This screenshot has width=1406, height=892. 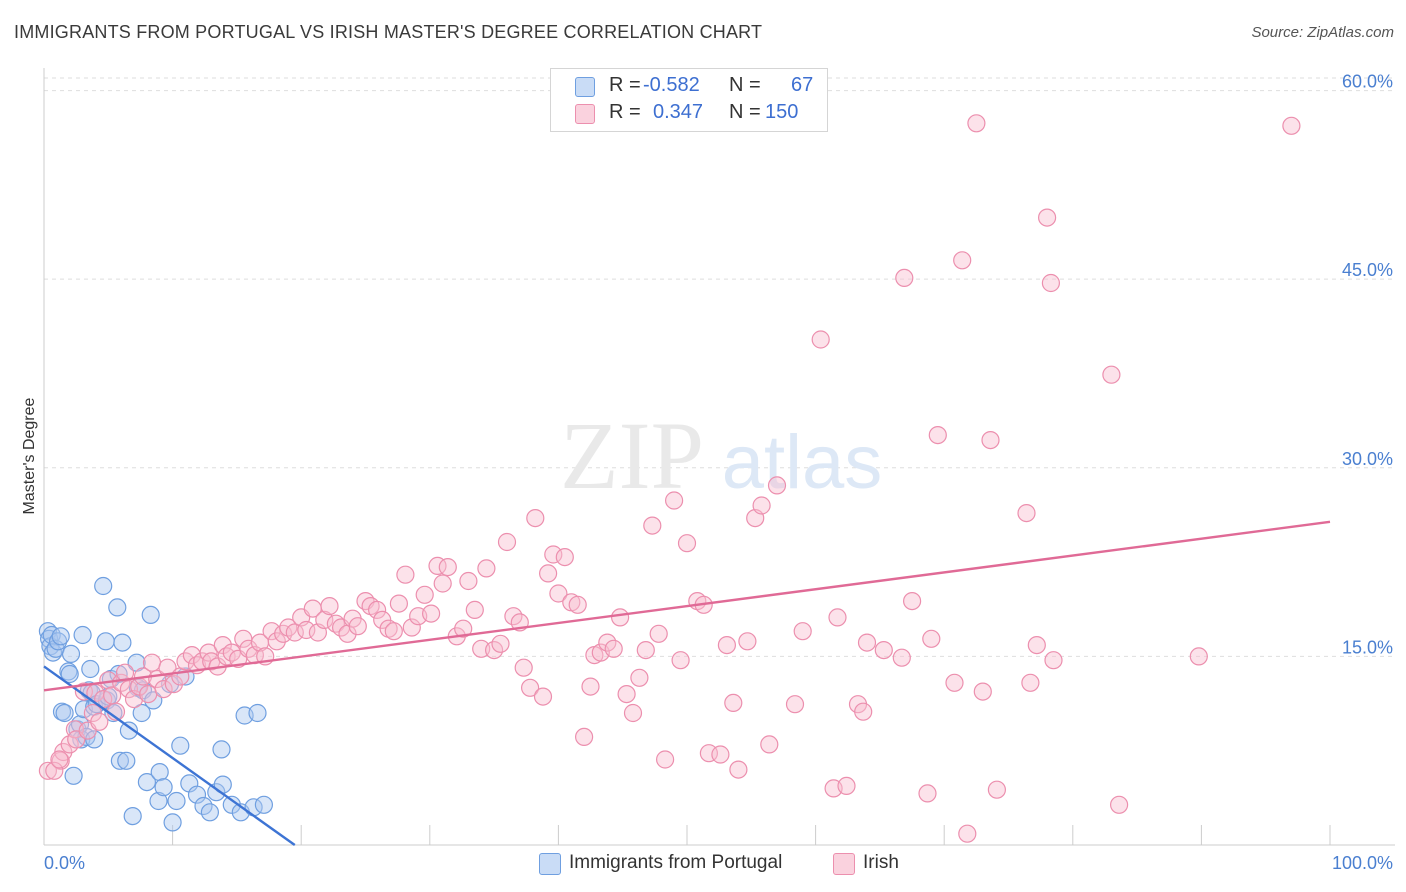 I want to click on bottom-legend-swatch-portugal, so click(x=550, y=864).